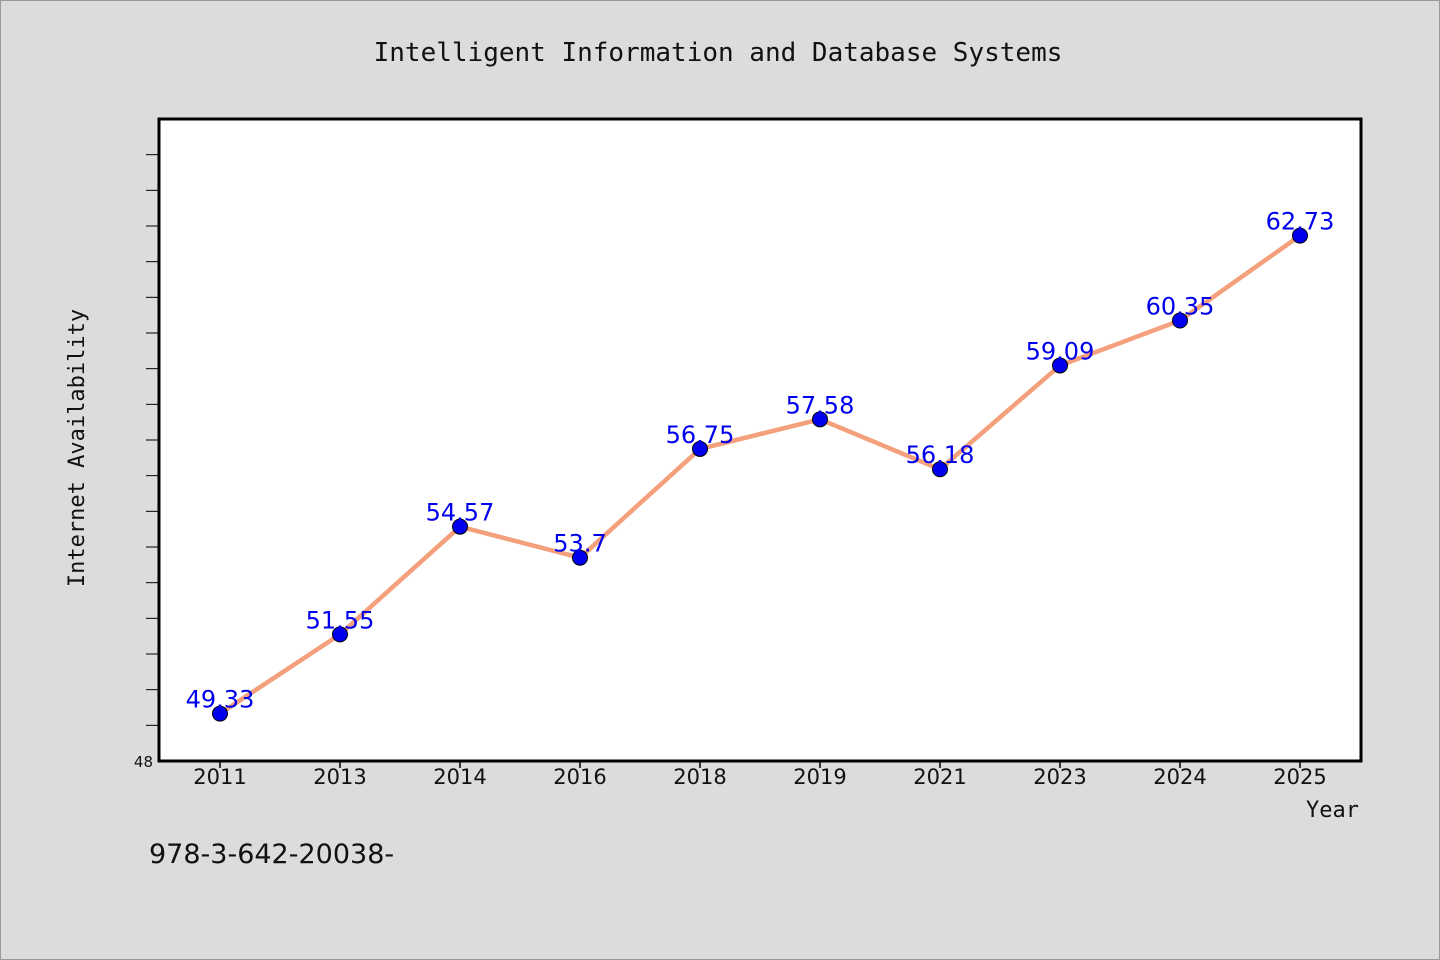 The width and height of the screenshot is (1440, 960). What do you see at coordinates (939, 777) in the screenshot?
I see `x-tick-label: 2021` at bounding box center [939, 777].